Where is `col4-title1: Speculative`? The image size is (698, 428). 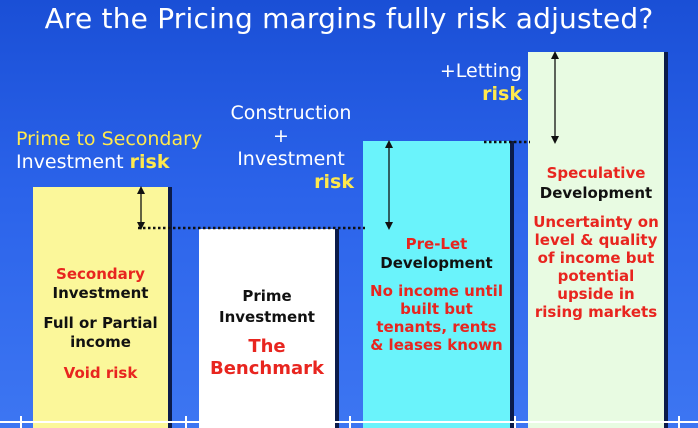
col4-title1: Speculative is located at coordinates (596, 173).